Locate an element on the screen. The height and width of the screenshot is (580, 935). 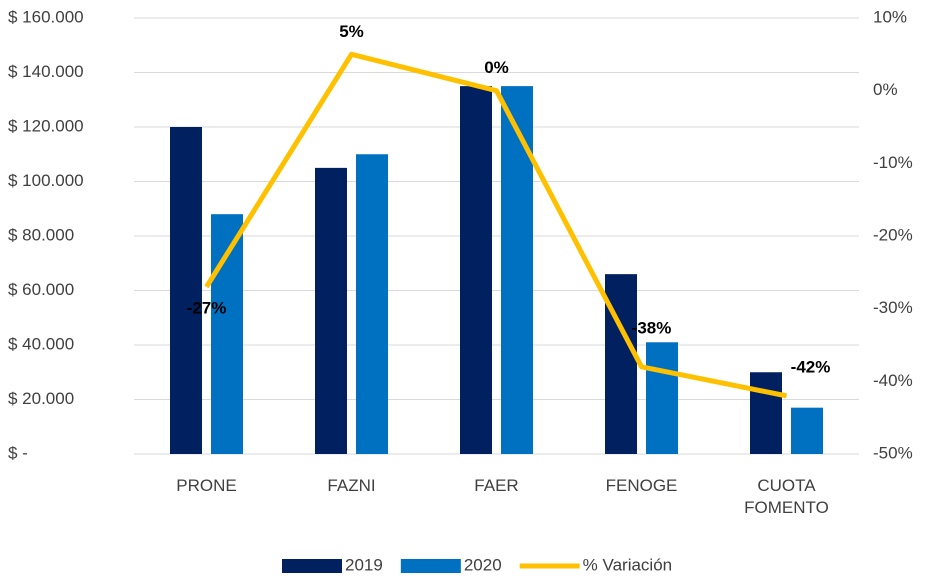
y2-tick-label: 0% is located at coordinates (885, 89).